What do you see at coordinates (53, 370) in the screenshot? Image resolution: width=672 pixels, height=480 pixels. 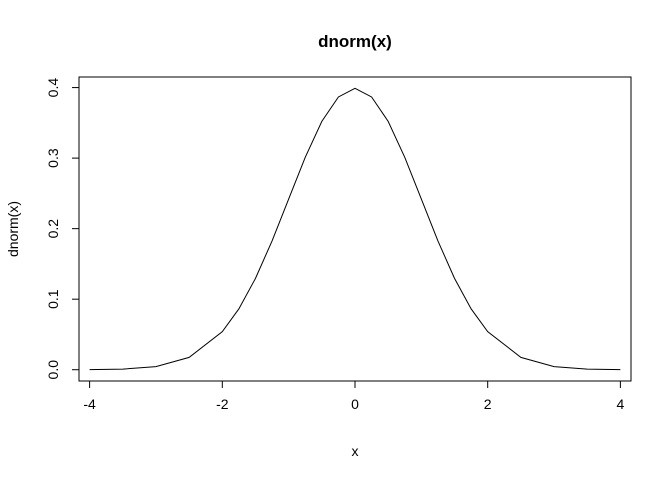 I see `y-tick-label: 0.0` at bounding box center [53, 370].